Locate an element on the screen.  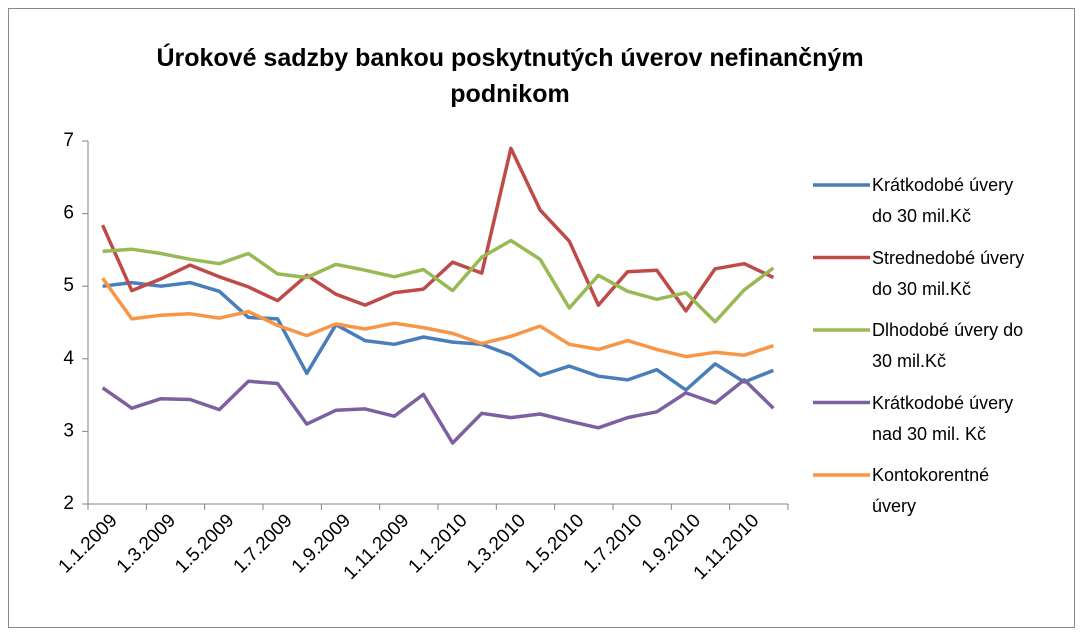
y-tick-label: 7 is located at coordinates (68, 140).